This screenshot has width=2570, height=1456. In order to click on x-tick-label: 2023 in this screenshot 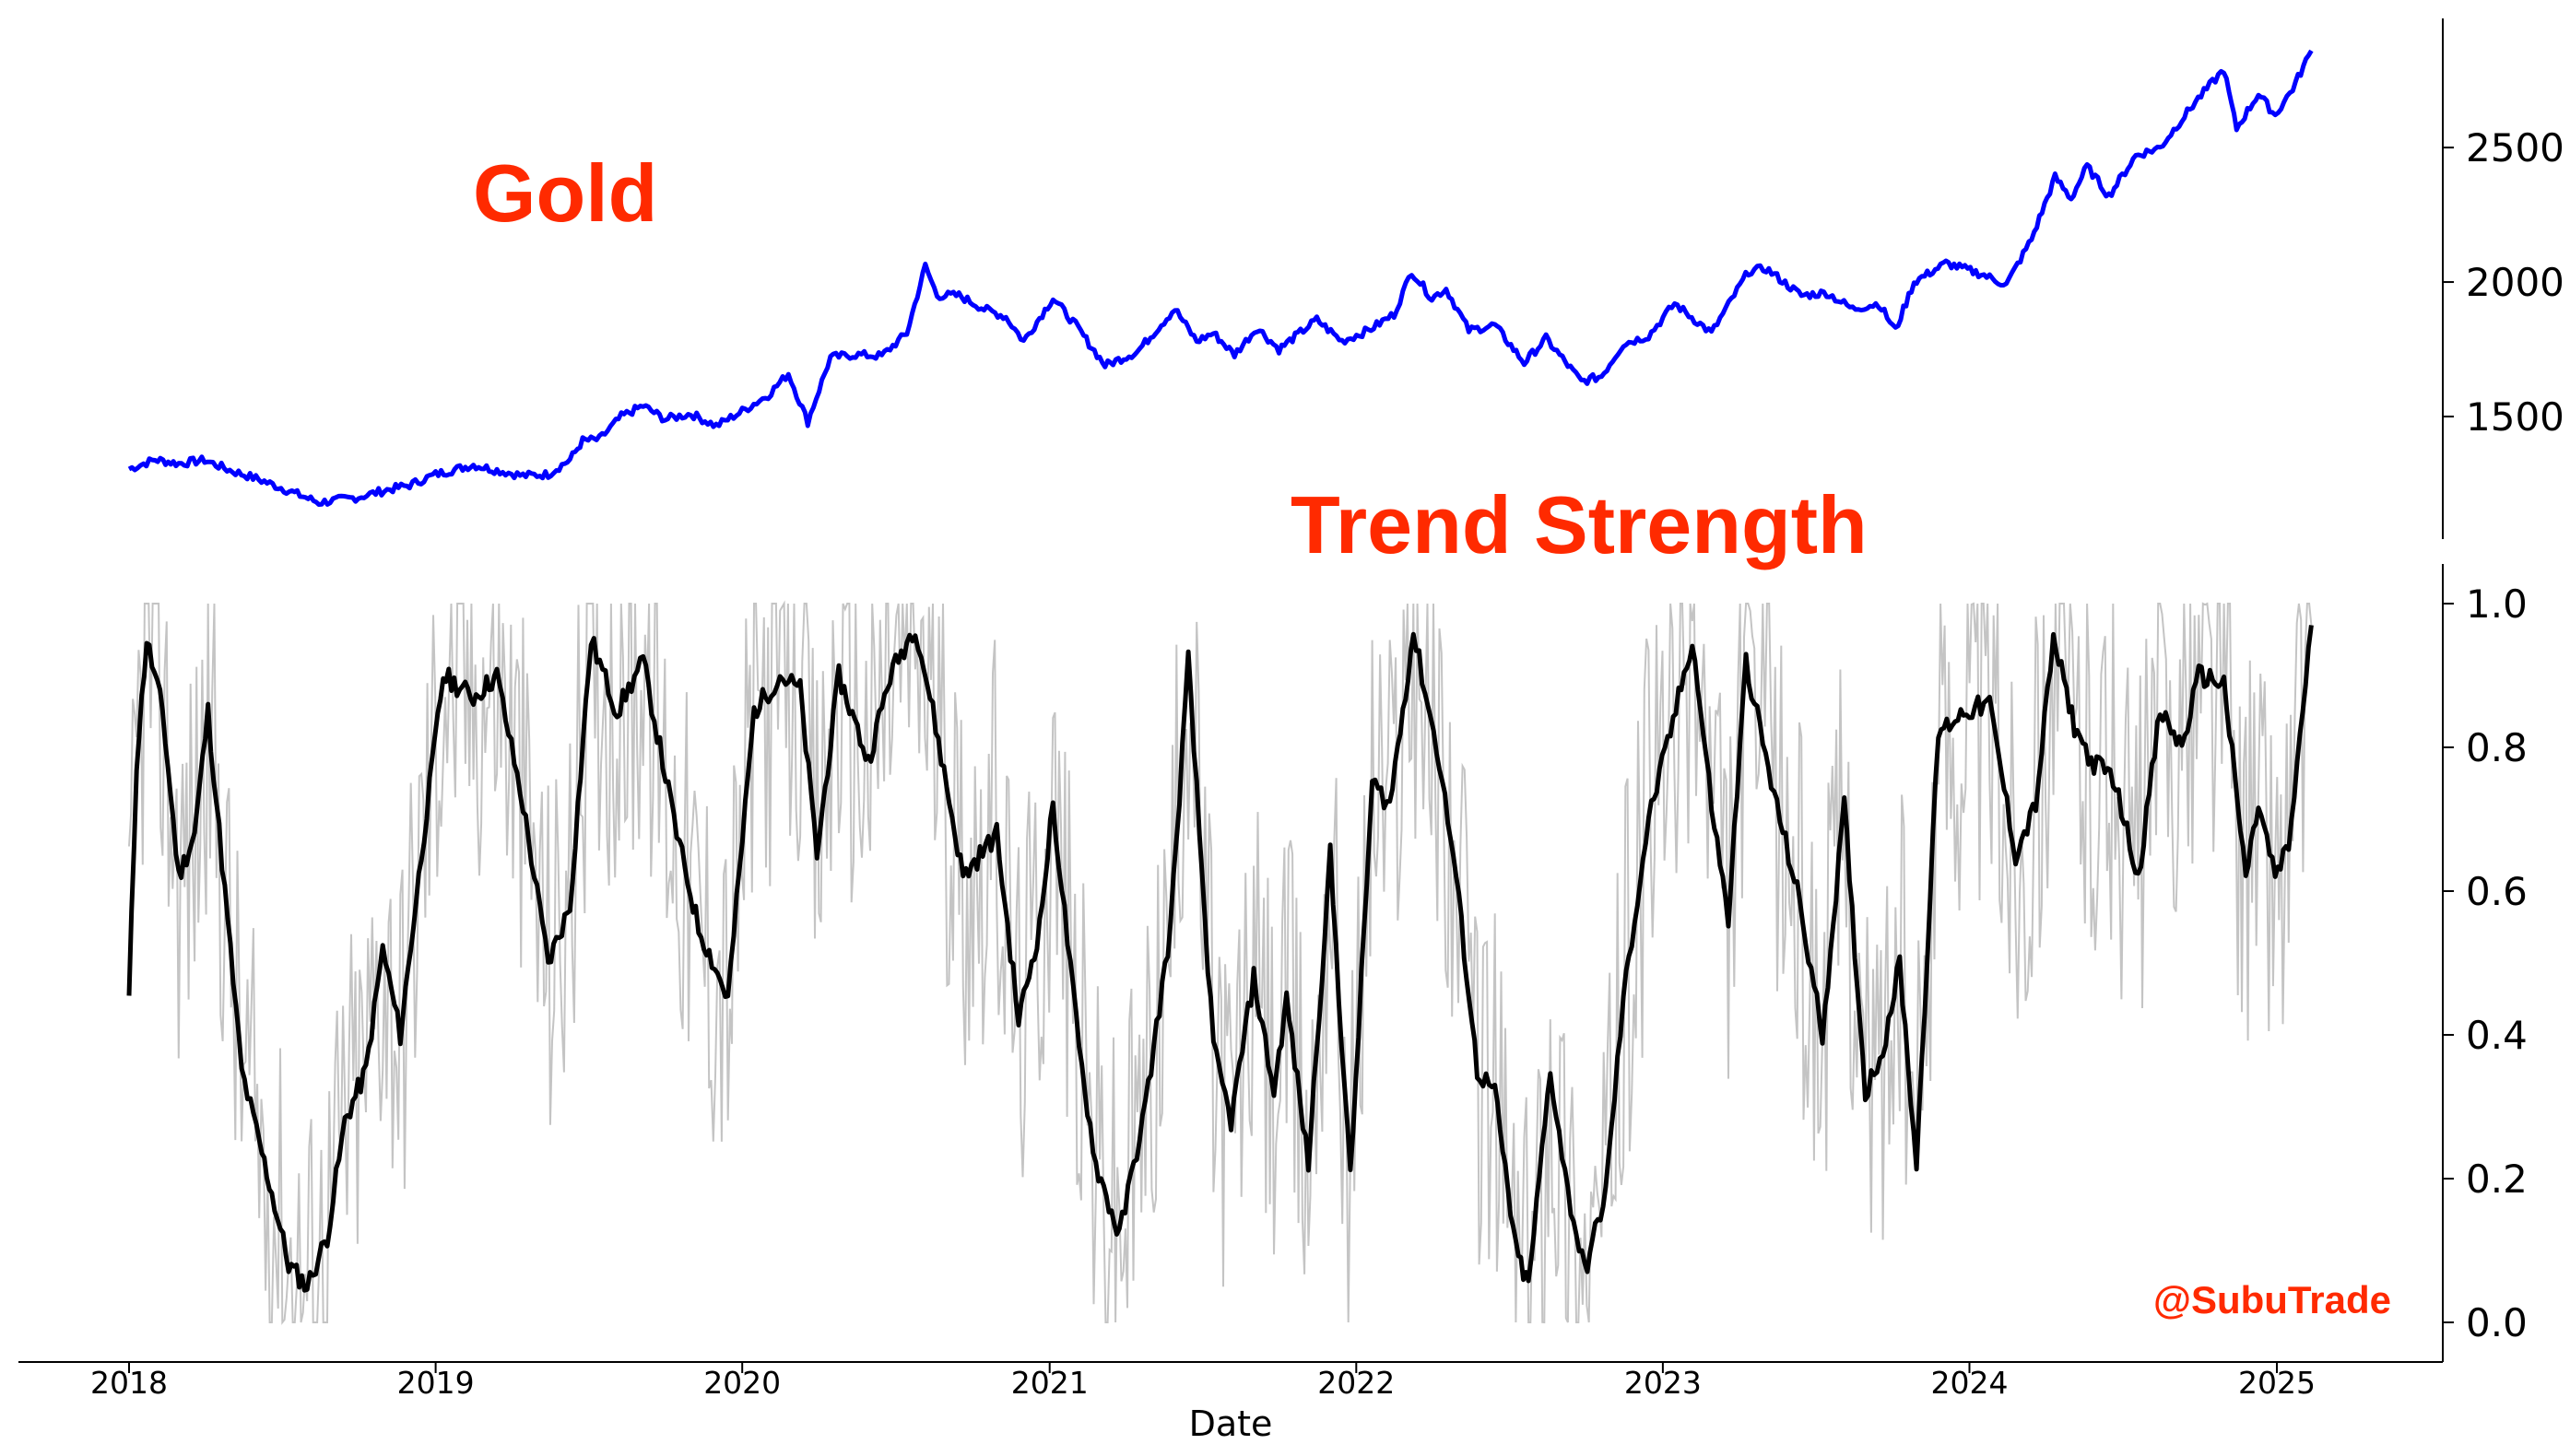, I will do `click(1663, 1383)`.